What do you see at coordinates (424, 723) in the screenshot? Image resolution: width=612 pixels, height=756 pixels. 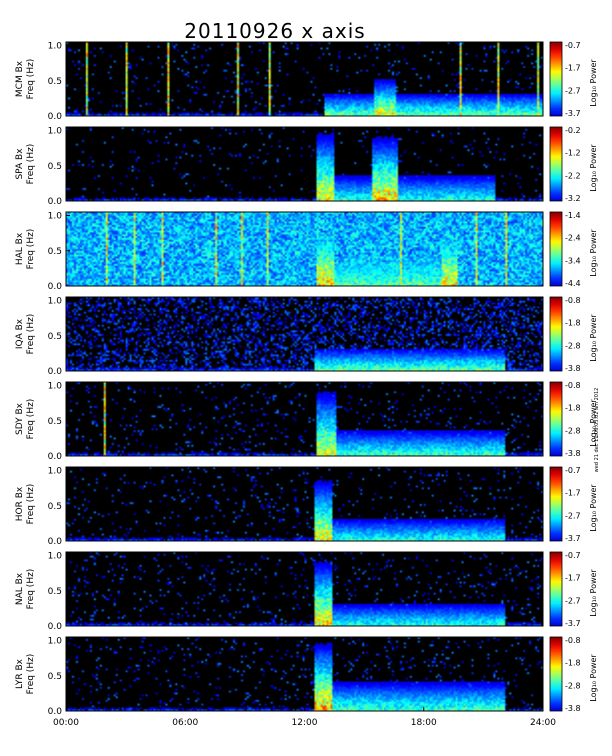 I see `x-tick-label: 18:00` at bounding box center [424, 723].